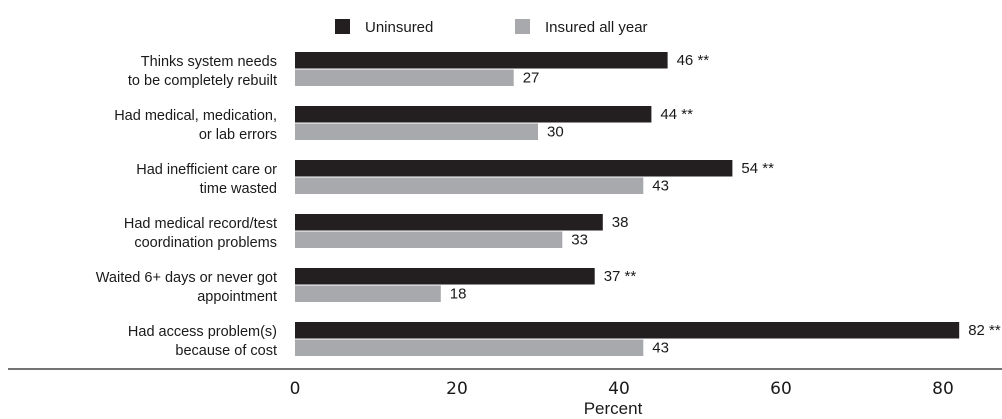 The image size is (1002, 419). Describe the element at coordinates (458, 294) in the screenshot. I see `value-label: 18` at that location.